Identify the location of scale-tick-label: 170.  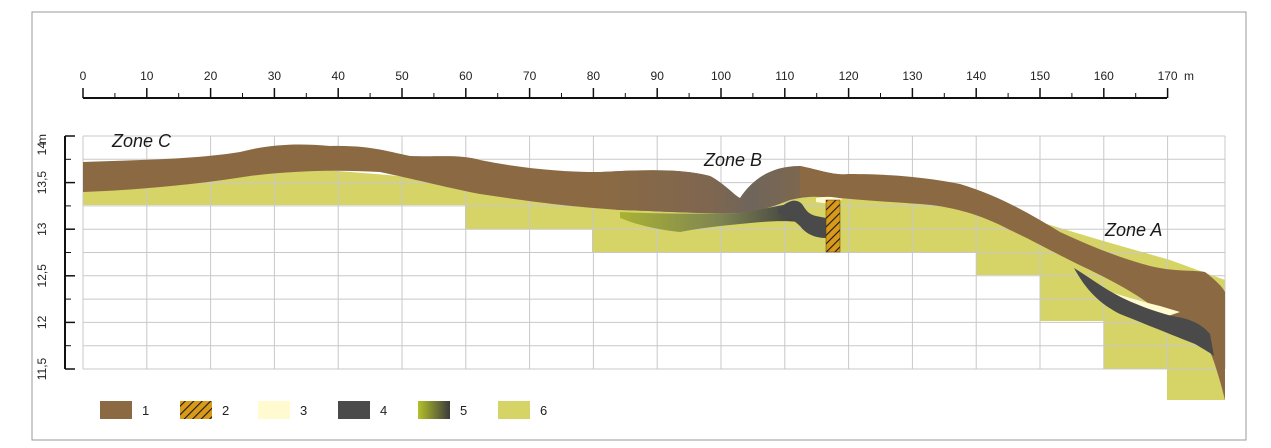
(1168, 76).